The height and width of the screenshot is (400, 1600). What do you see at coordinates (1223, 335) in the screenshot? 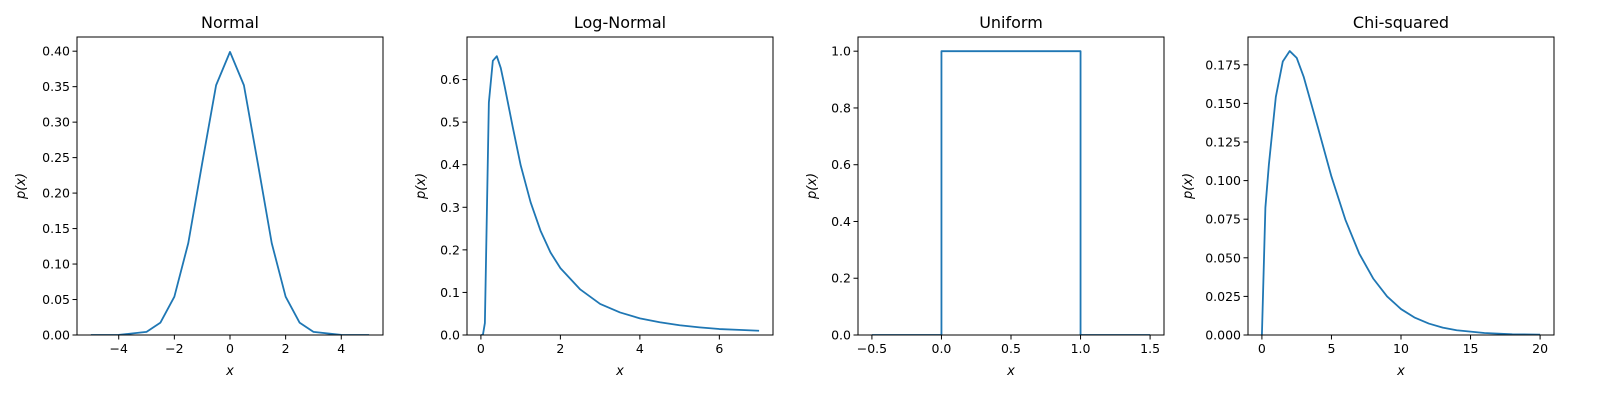
I see `y-tick-label: 0.000` at bounding box center [1223, 335].